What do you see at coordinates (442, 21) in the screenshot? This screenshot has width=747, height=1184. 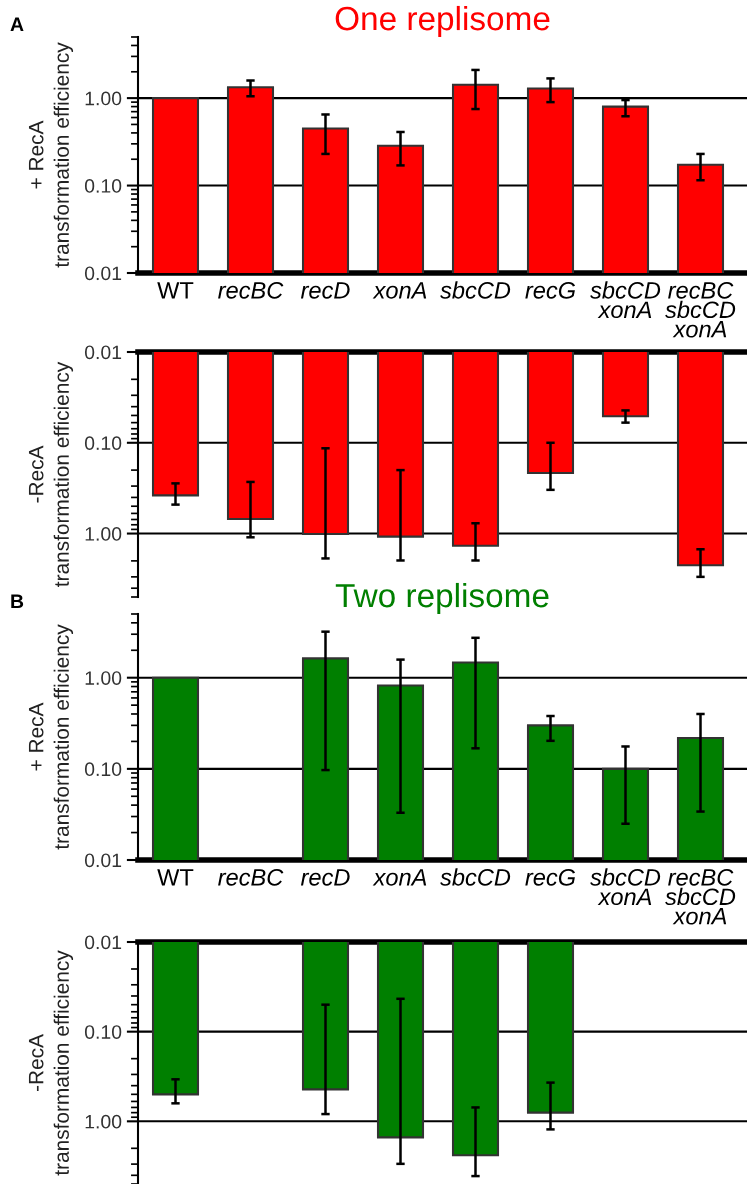 I see `chart-title: One replisome` at bounding box center [442, 21].